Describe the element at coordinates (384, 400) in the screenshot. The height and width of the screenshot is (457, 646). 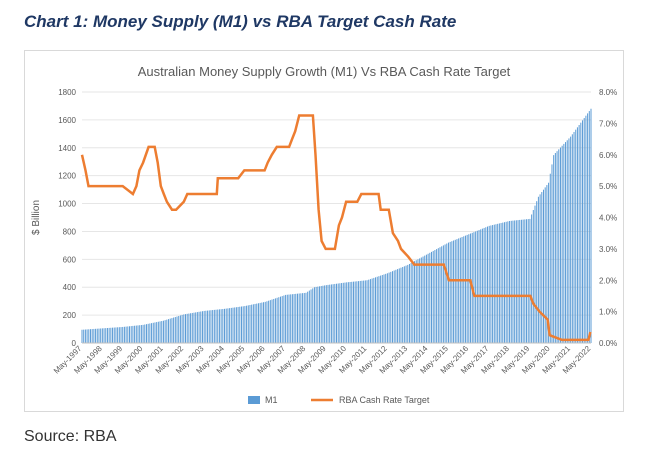
I see `legend-label-cash-rate: RBA Cash Rate Target` at that location.